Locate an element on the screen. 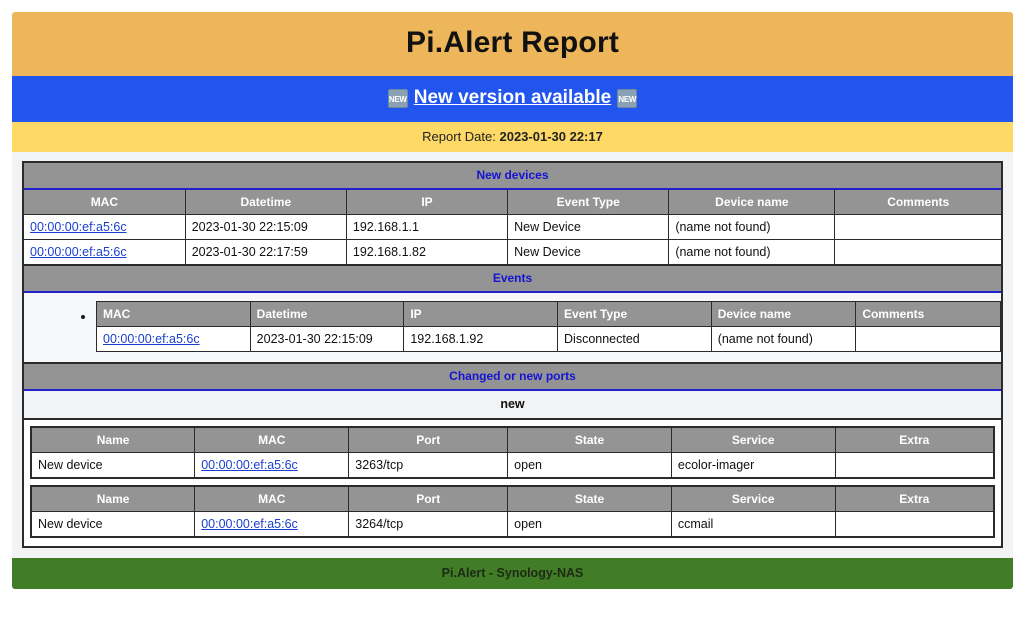  cell-service: ecolor-imager is located at coordinates (753, 465).